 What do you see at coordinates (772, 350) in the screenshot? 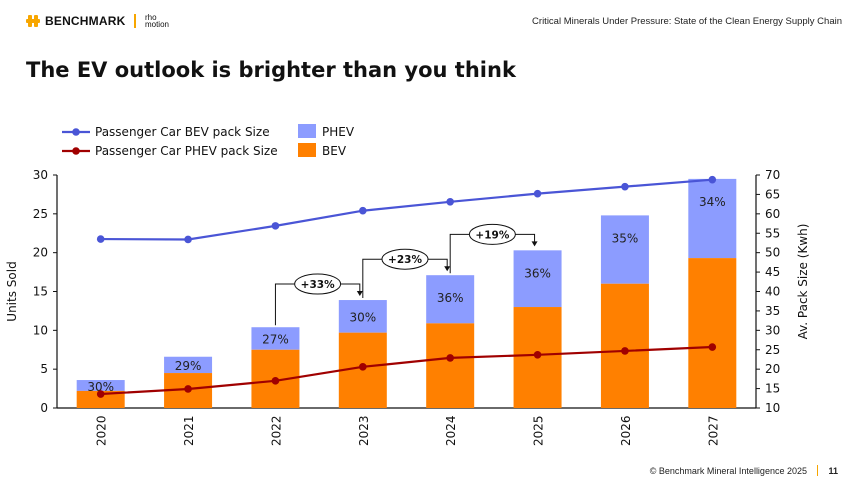
I see `y2-tick-label: 25` at bounding box center [772, 350].